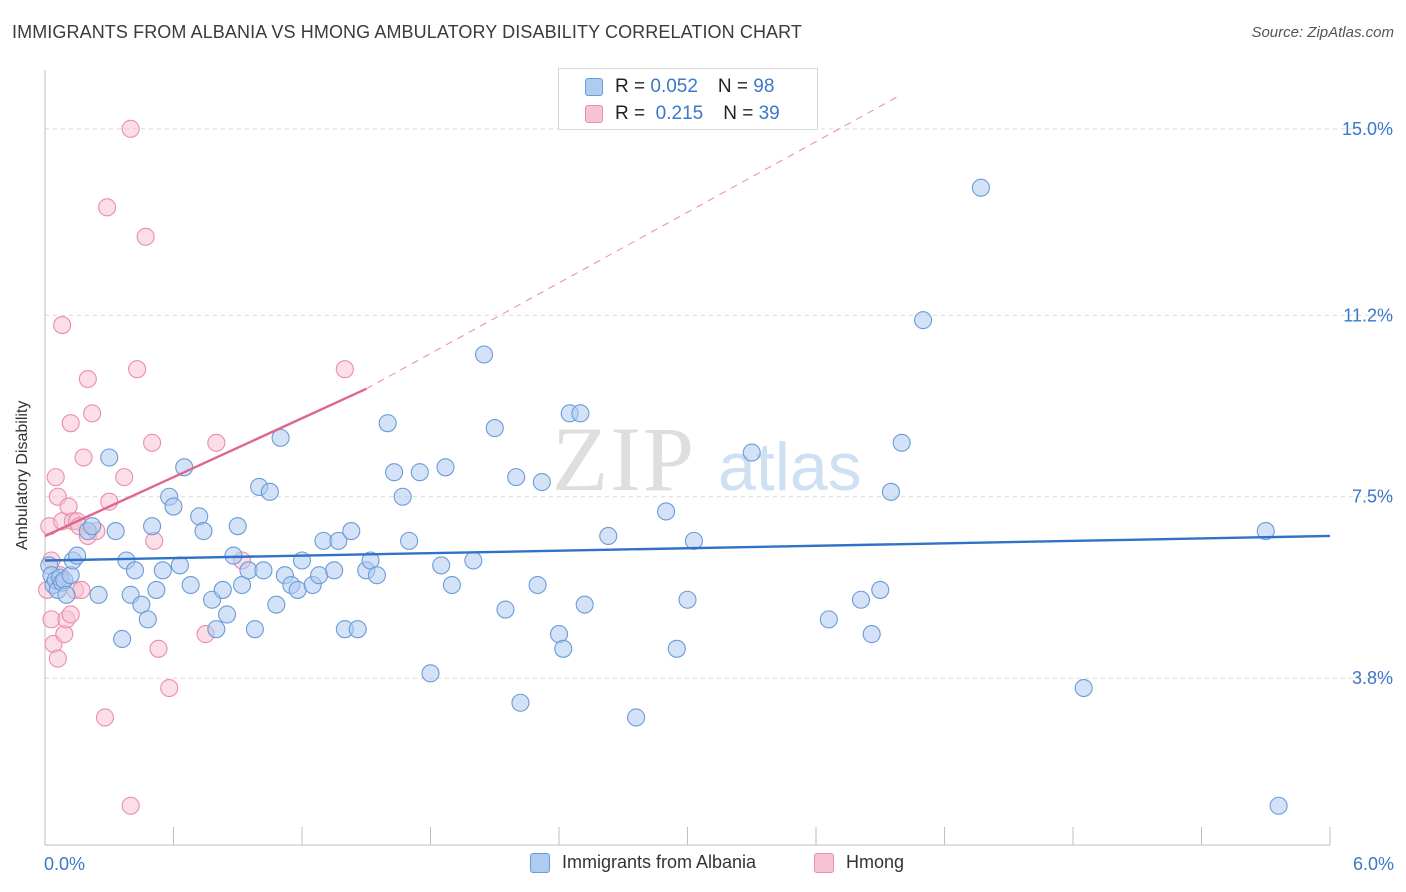 The width and height of the screenshot is (1406, 892). I want to click on albania-swatch, so click(594, 87).